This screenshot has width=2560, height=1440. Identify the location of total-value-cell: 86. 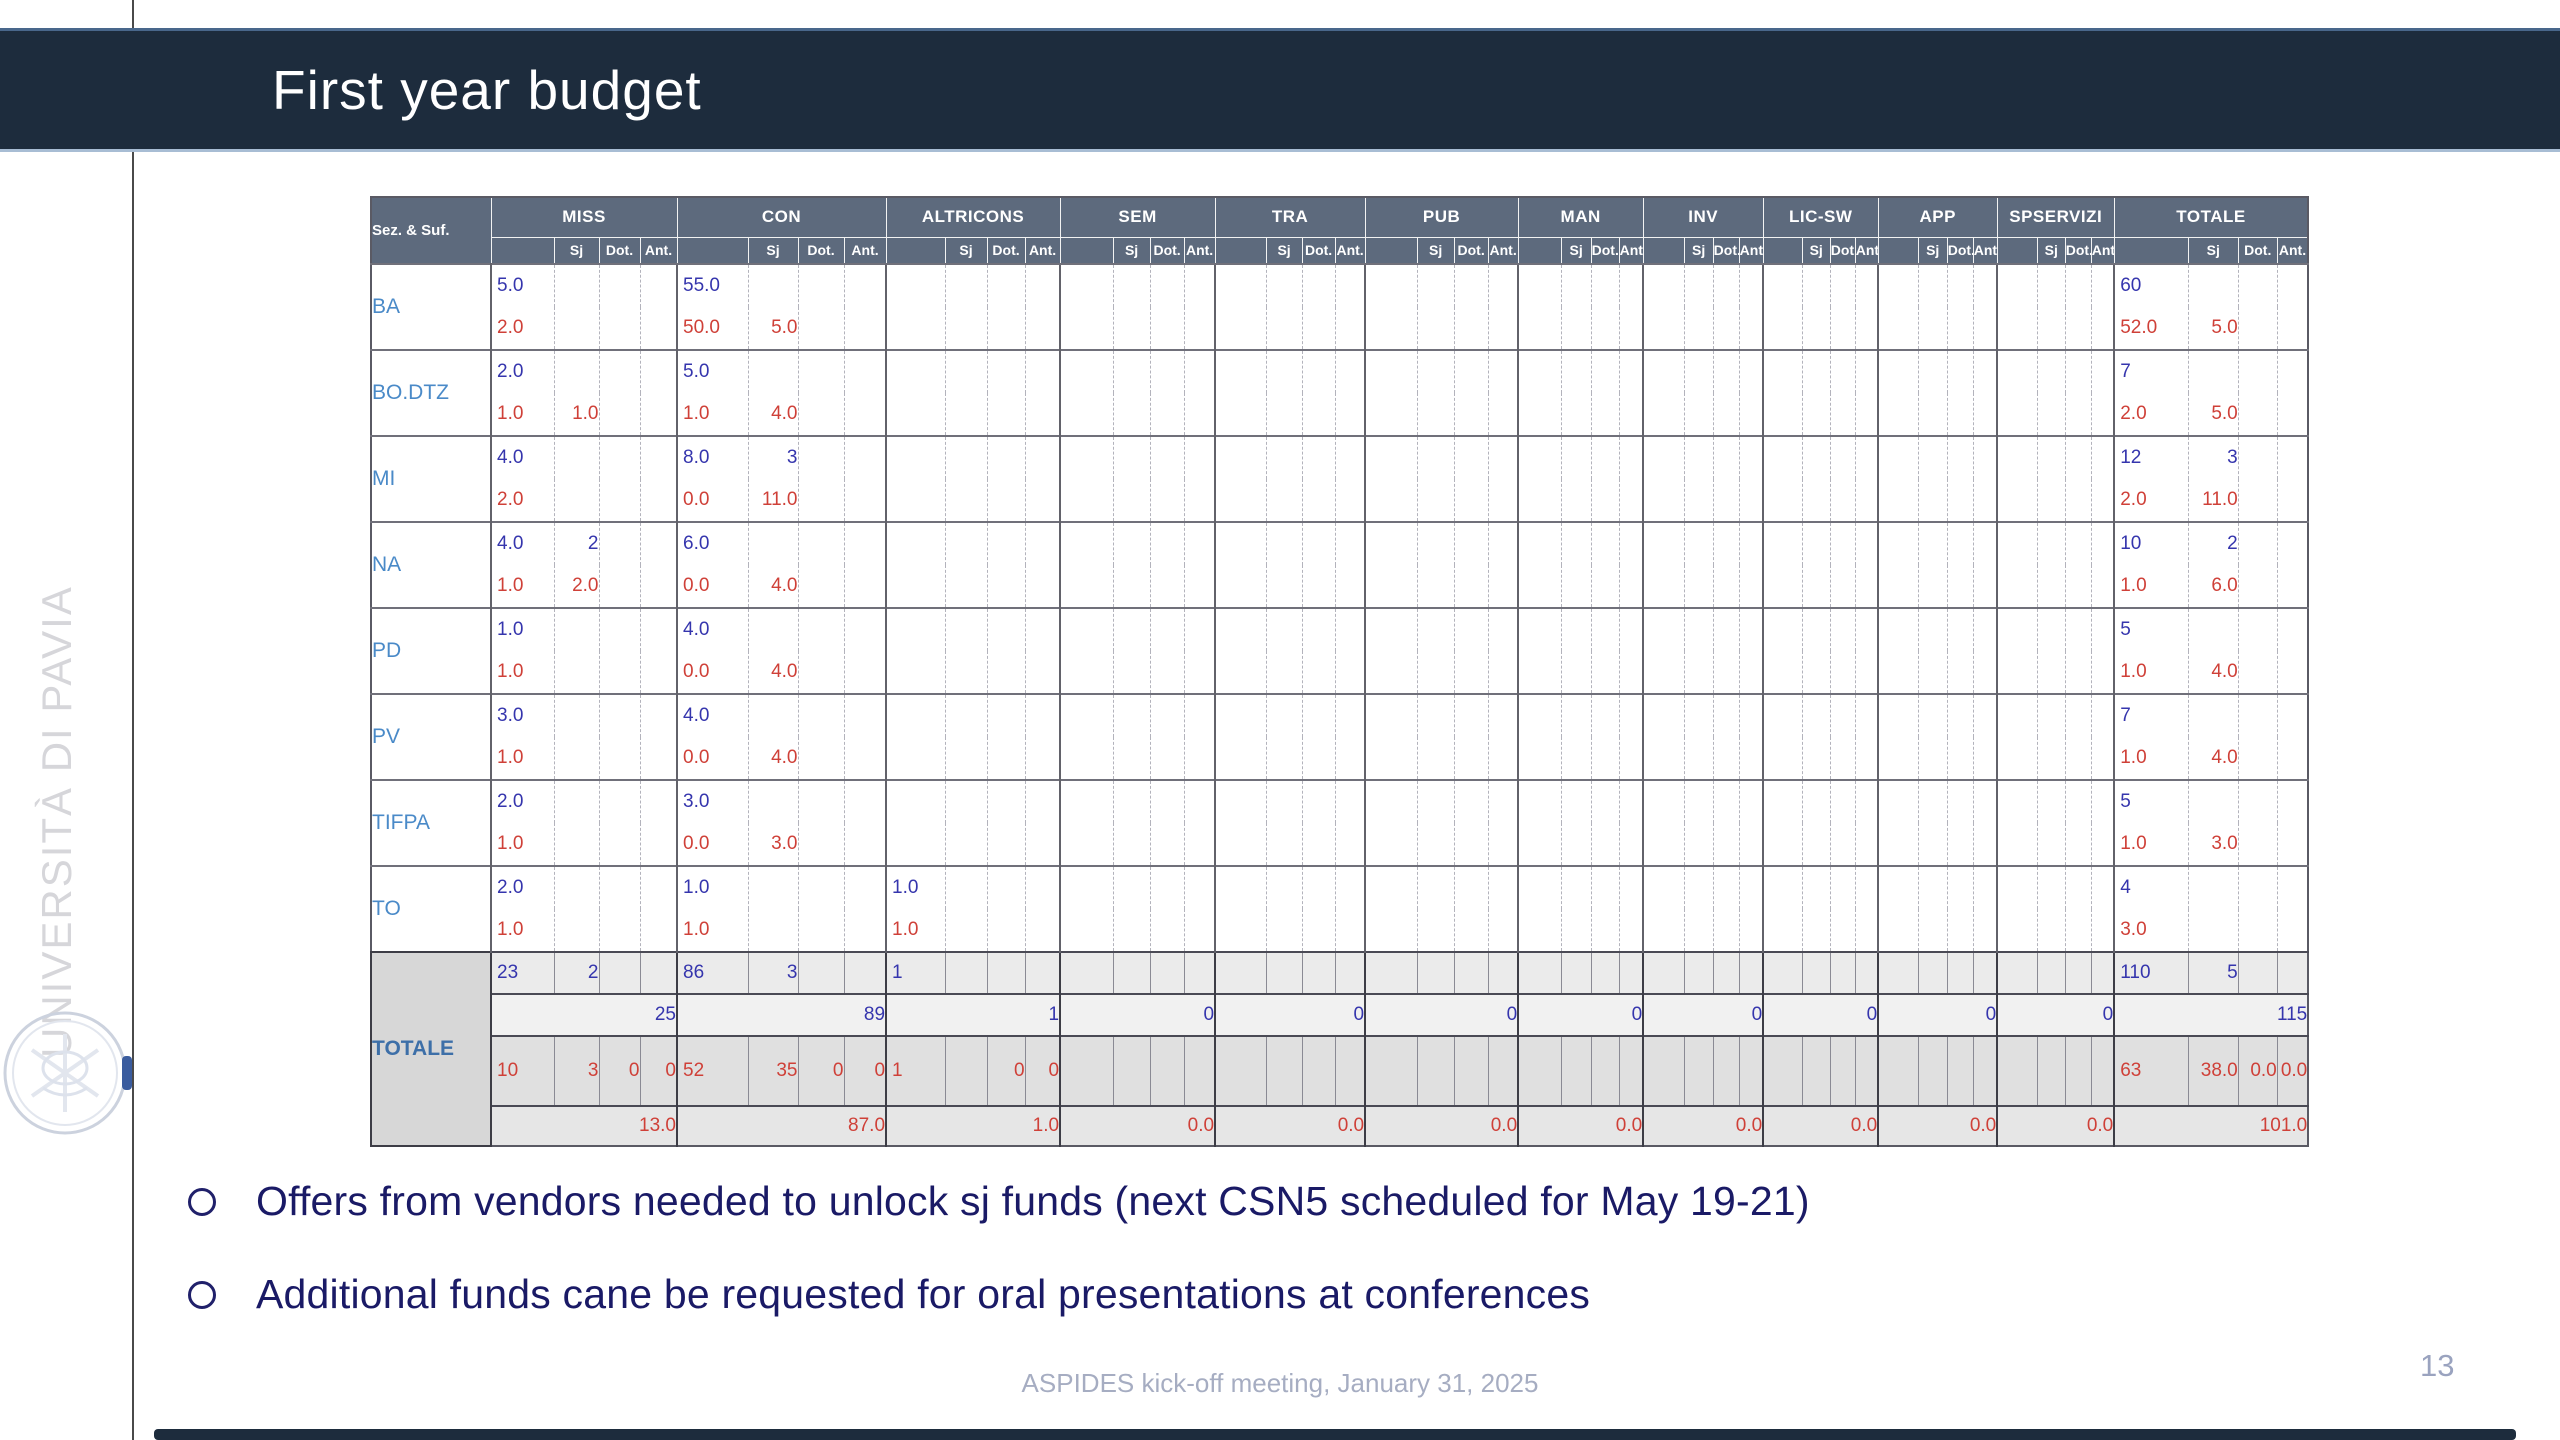
(712, 972).